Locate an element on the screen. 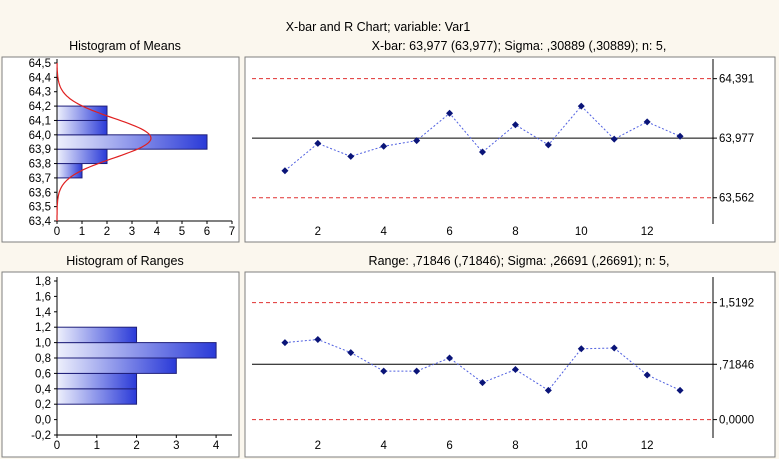 The height and width of the screenshot is (459, 779). ranges-hist-y-tick-label: 1,0 is located at coordinates (43, 344).